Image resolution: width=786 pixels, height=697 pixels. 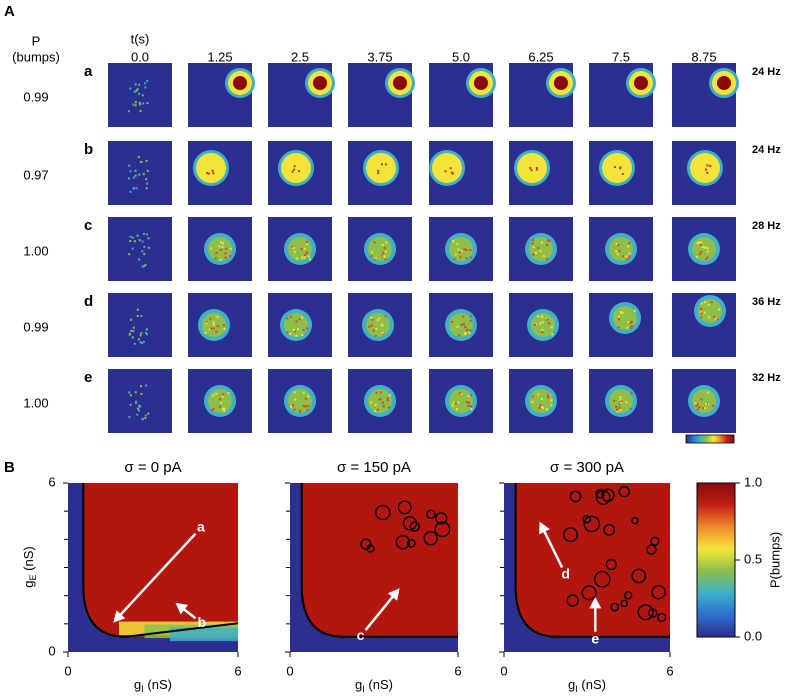 I want to click on colorbar-small, so click(x=710, y=439).